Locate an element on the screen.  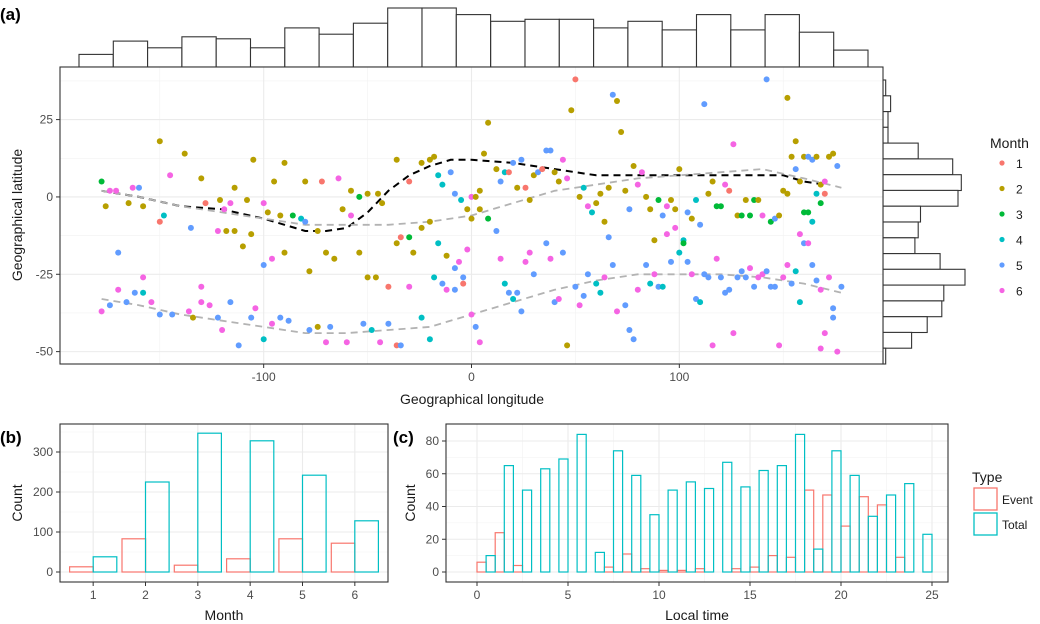
y-tick-label: 25 is located at coordinates (47, 120).